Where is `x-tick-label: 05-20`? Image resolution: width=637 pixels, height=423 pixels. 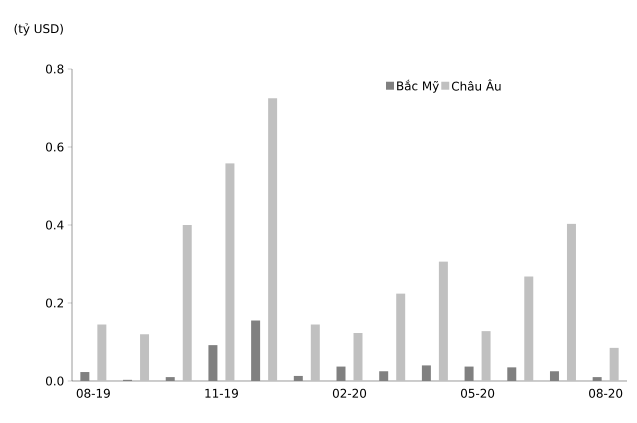
x-tick-label: 05-20 is located at coordinates (477, 393).